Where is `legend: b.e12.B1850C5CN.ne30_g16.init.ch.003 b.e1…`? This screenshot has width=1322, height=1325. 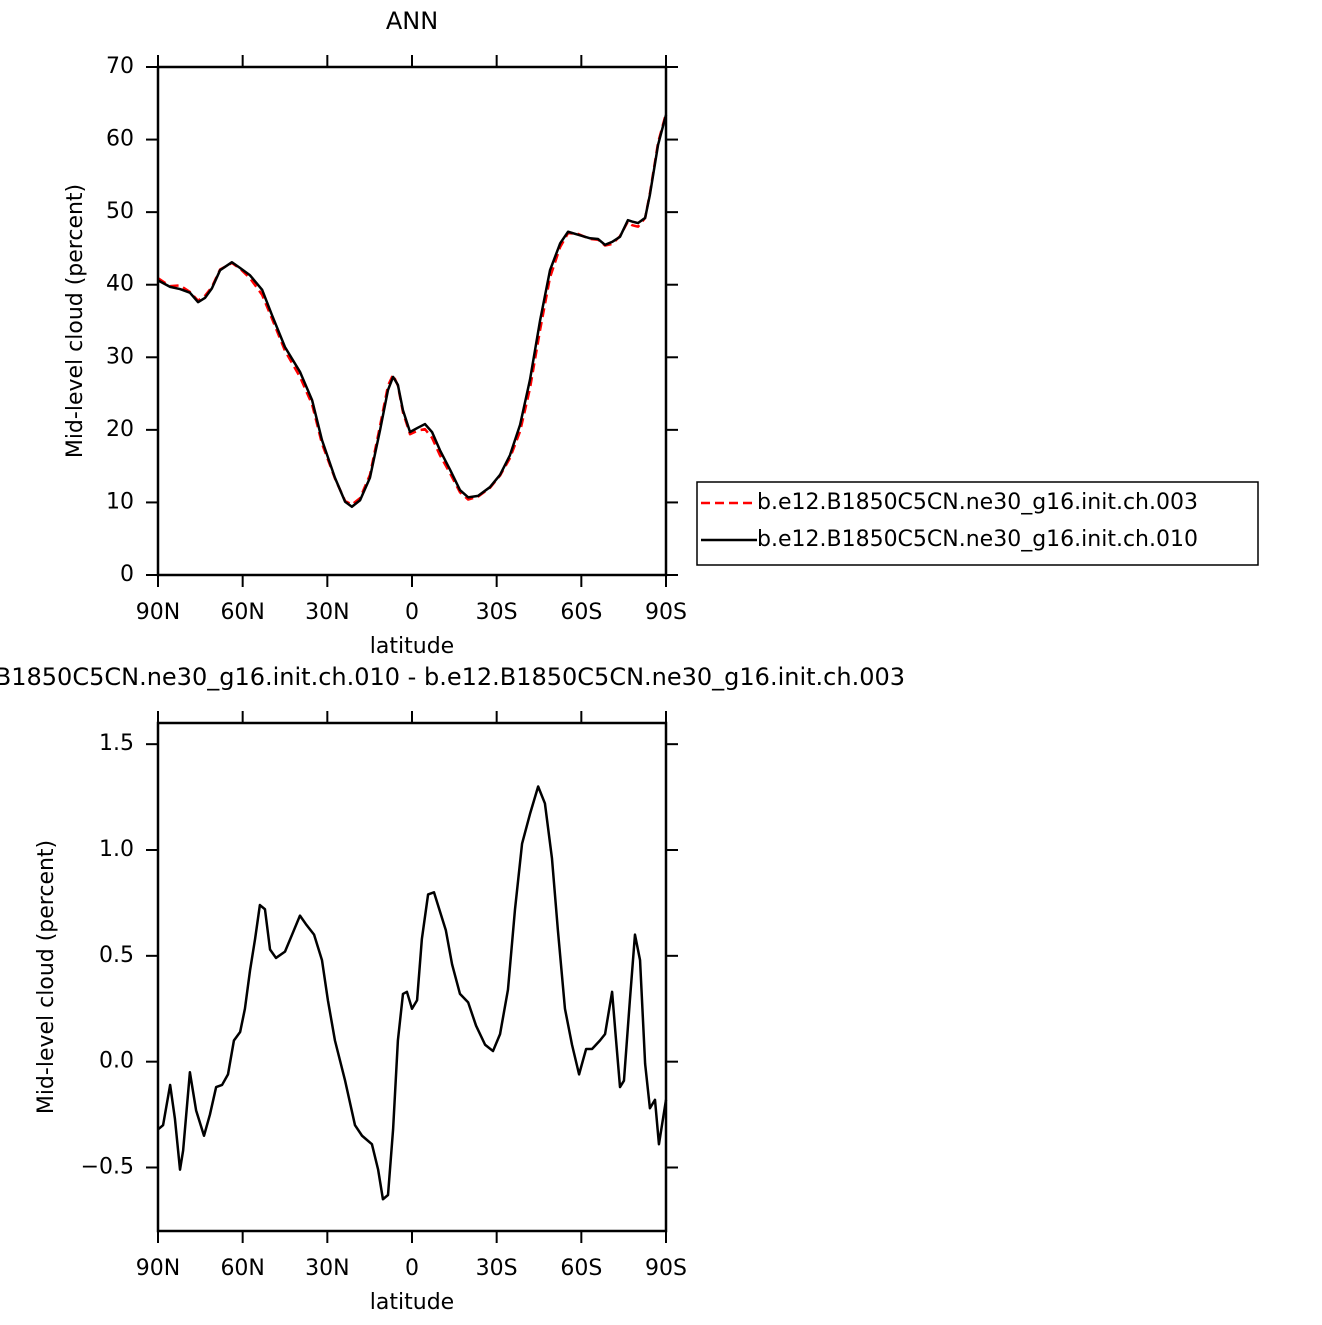 legend: b.e12.B1850C5CN.ne30_g16.init.ch.003 b.e1… is located at coordinates (977, 523).